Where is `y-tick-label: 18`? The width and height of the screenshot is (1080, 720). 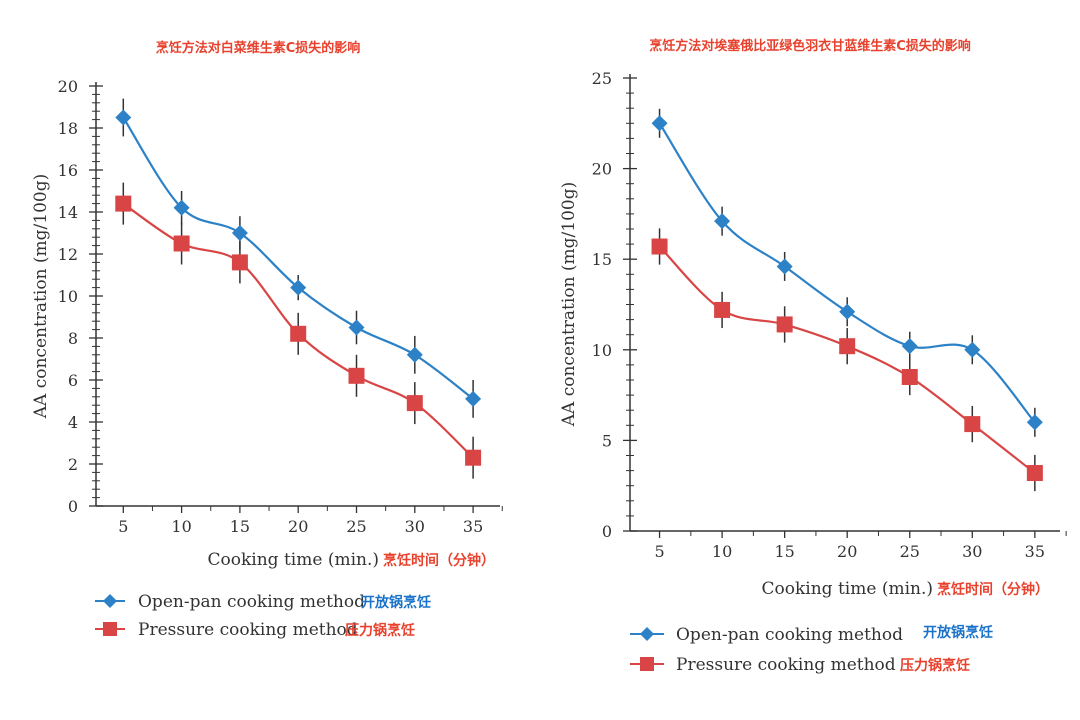
y-tick-label: 18 is located at coordinates (68, 128).